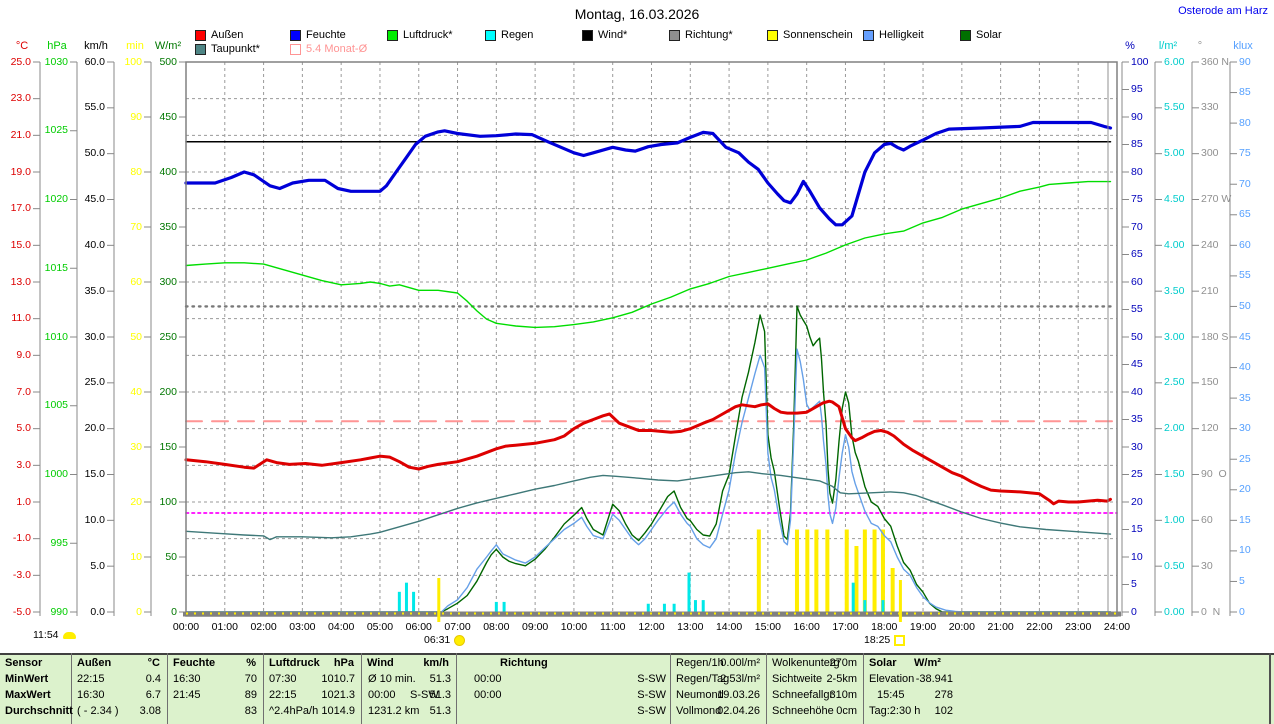 The width and height of the screenshot is (1274, 724). I want to click on table-cell: 19.03.26, so click(738, 695).